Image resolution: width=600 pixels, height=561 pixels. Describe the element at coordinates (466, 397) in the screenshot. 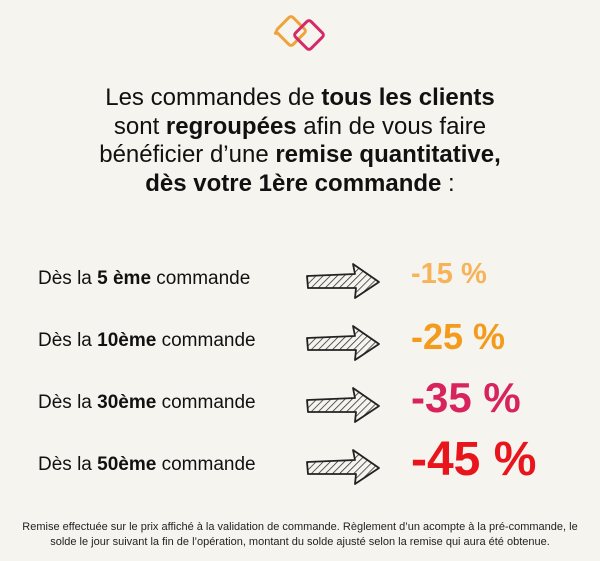

I see `discount-value: -35 %` at that location.